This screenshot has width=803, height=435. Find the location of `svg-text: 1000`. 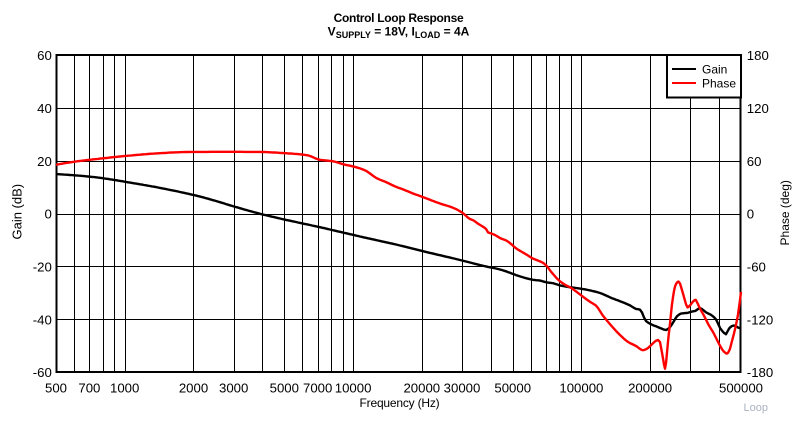

svg-text: 1000 is located at coordinates (124, 387).